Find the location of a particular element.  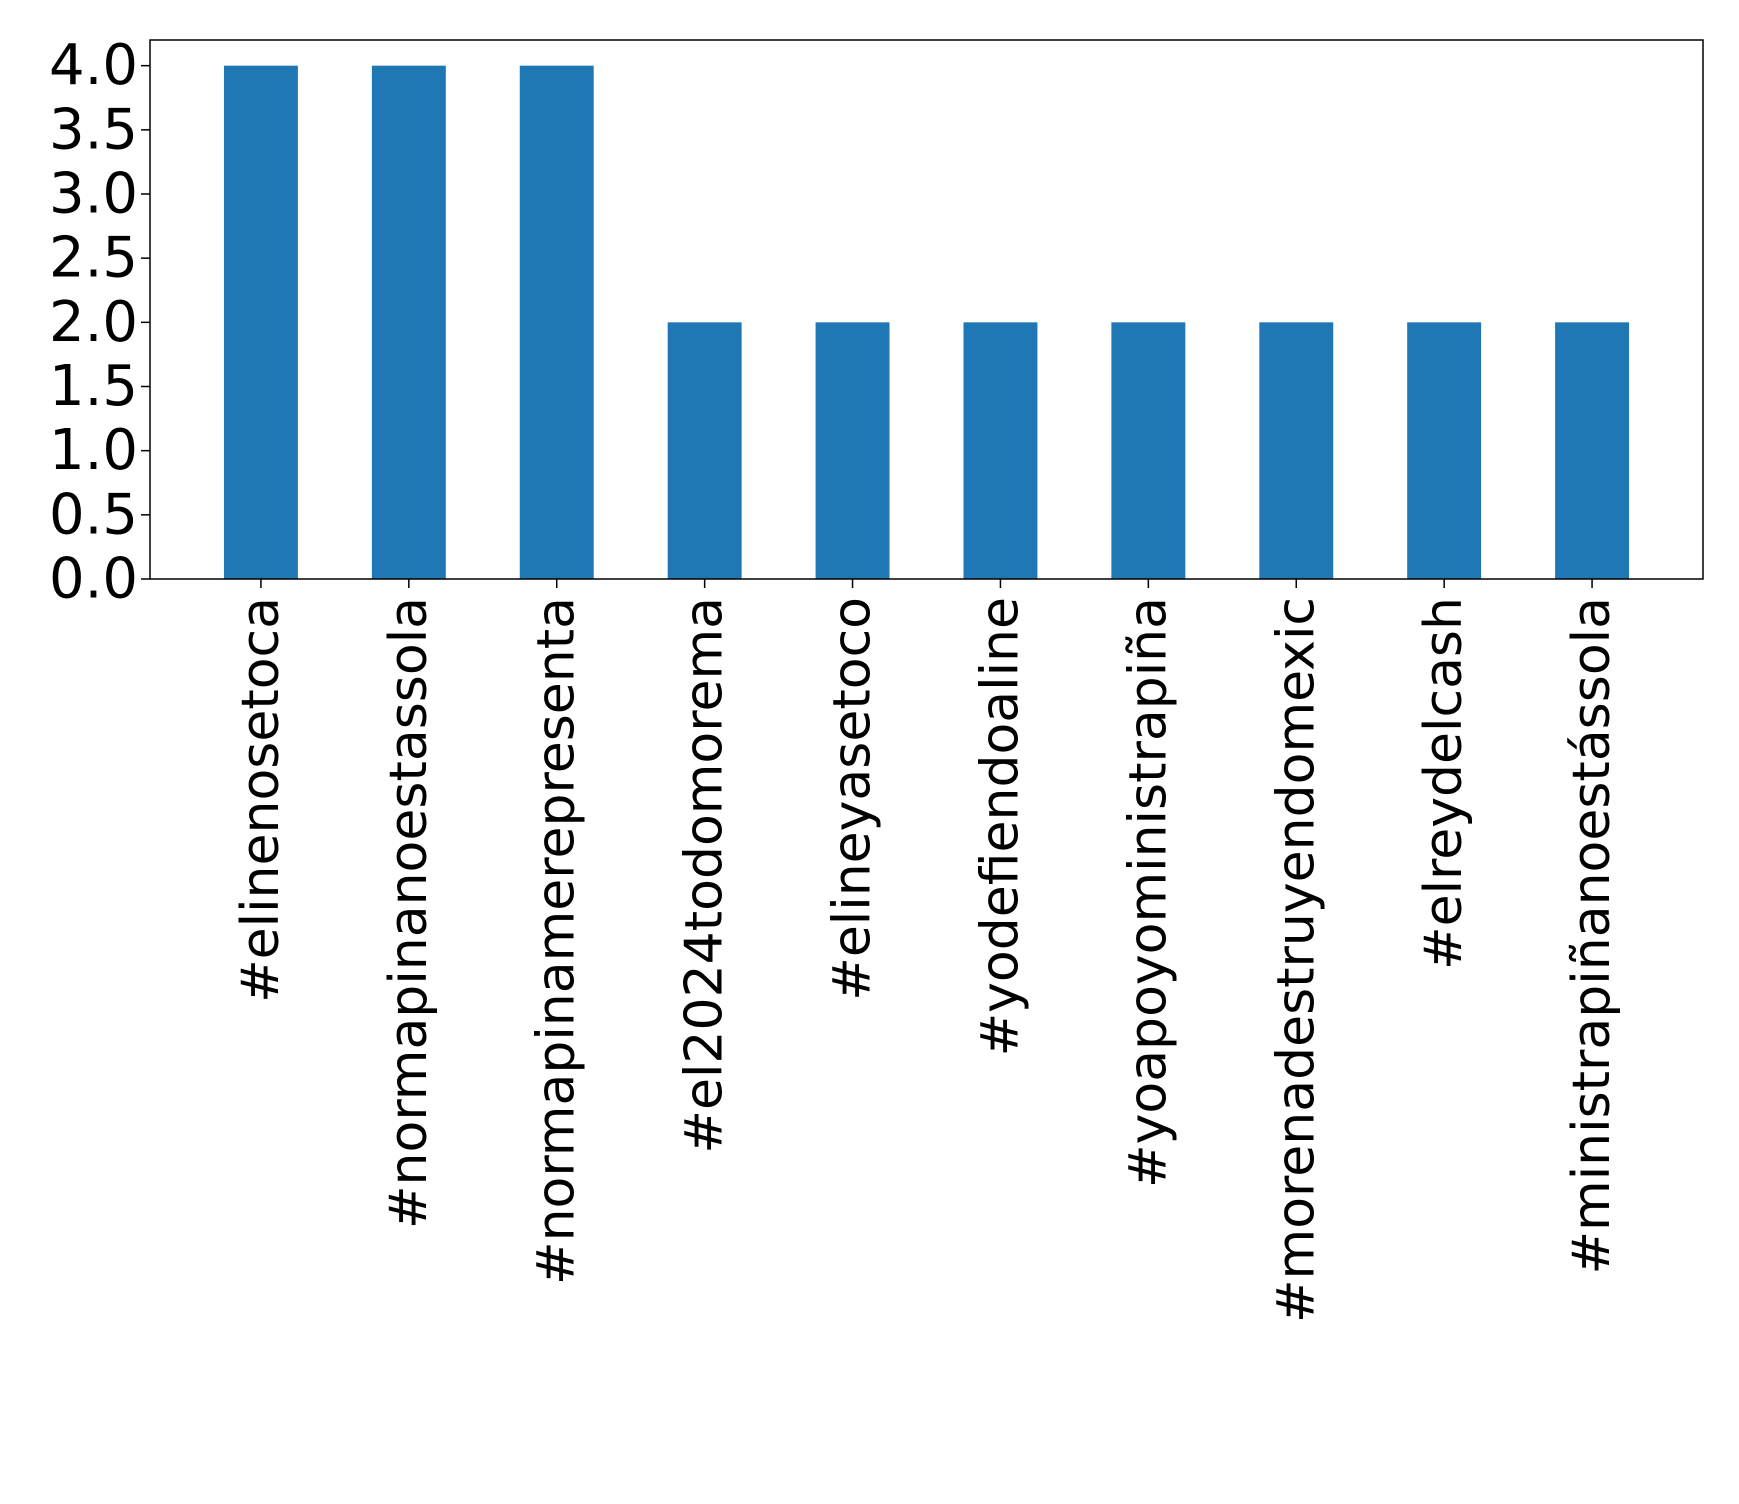

y-tick-label-0: 0.0 is located at coordinates (93, 579).